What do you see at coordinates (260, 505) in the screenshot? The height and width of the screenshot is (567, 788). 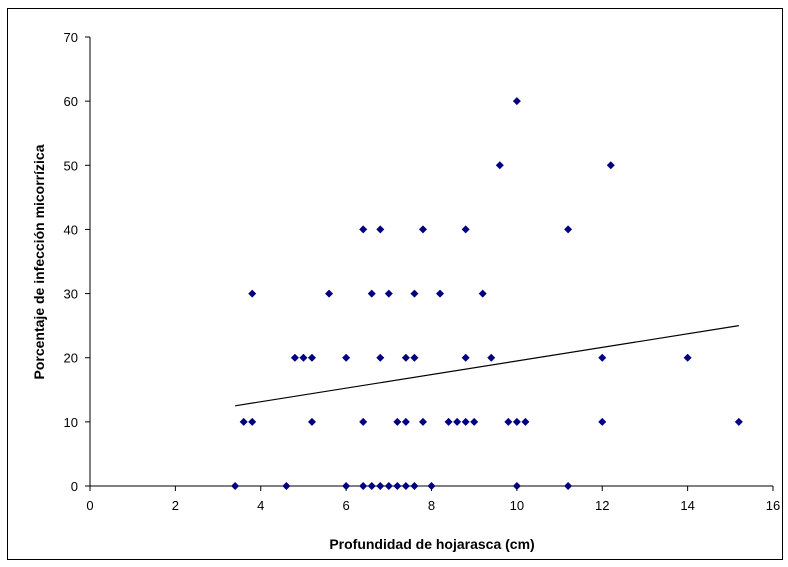 I see `x-tick-label: 4` at bounding box center [260, 505].